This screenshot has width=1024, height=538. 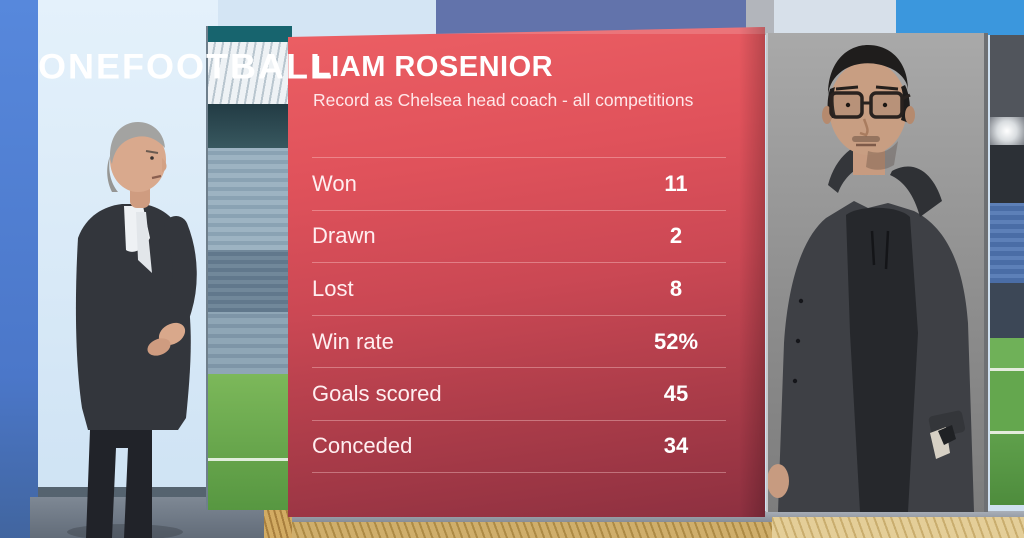 What do you see at coordinates (353, 341) in the screenshot?
I see `stat-label: Win rate` at bounding box center [353, 341].